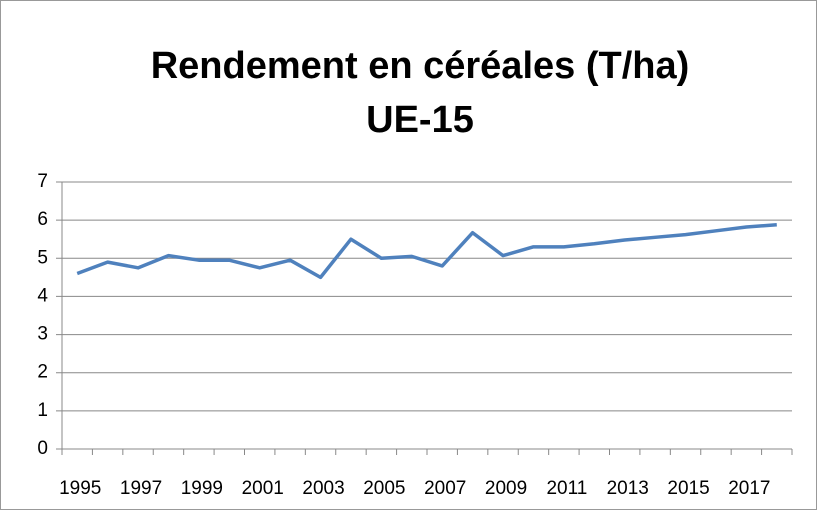 Image resolution: width=818 pixels, height=511 pixels. Describe the element at coordinates (42, 410) in the screenshot. I see `y-tick-label: 1` at that location.